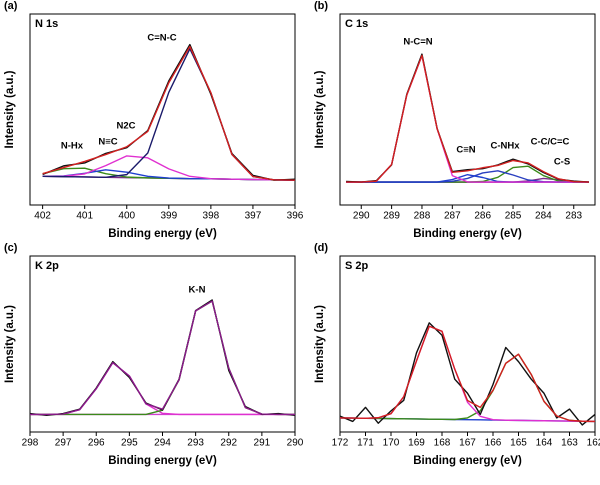  Describe the element at coordinates (356, 24) in the screenshot. I see `panel-title: C 1s` at that location.